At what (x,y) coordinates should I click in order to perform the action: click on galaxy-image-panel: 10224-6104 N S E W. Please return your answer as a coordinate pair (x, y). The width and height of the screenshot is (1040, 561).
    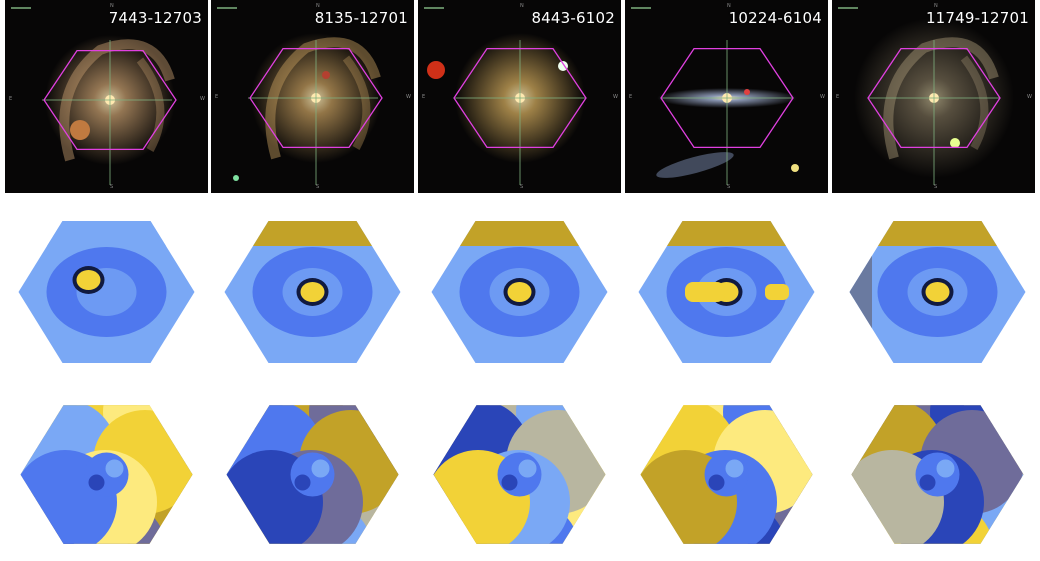
    Looking at the image, I should click on (726, 96).